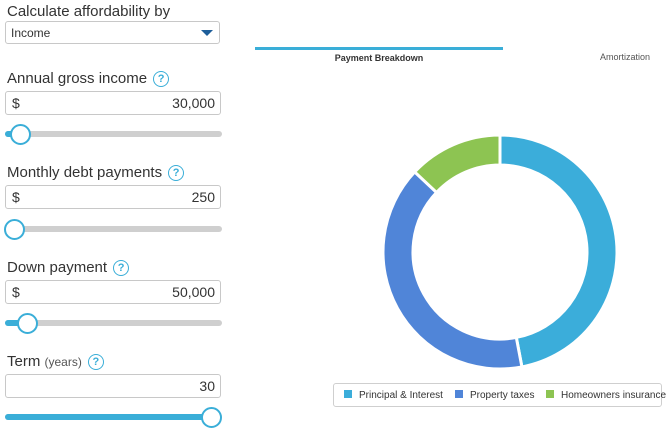 The image size is (670, 428). I want to click on active-tab-indicator, so click(379, 48).